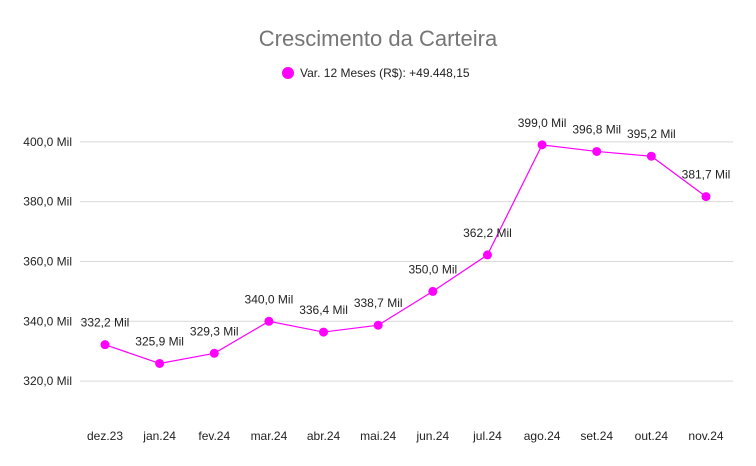  Describe the element at coordinates (487, 436) in the screenshot. I see `x-tick-label: jul.24` at that location.